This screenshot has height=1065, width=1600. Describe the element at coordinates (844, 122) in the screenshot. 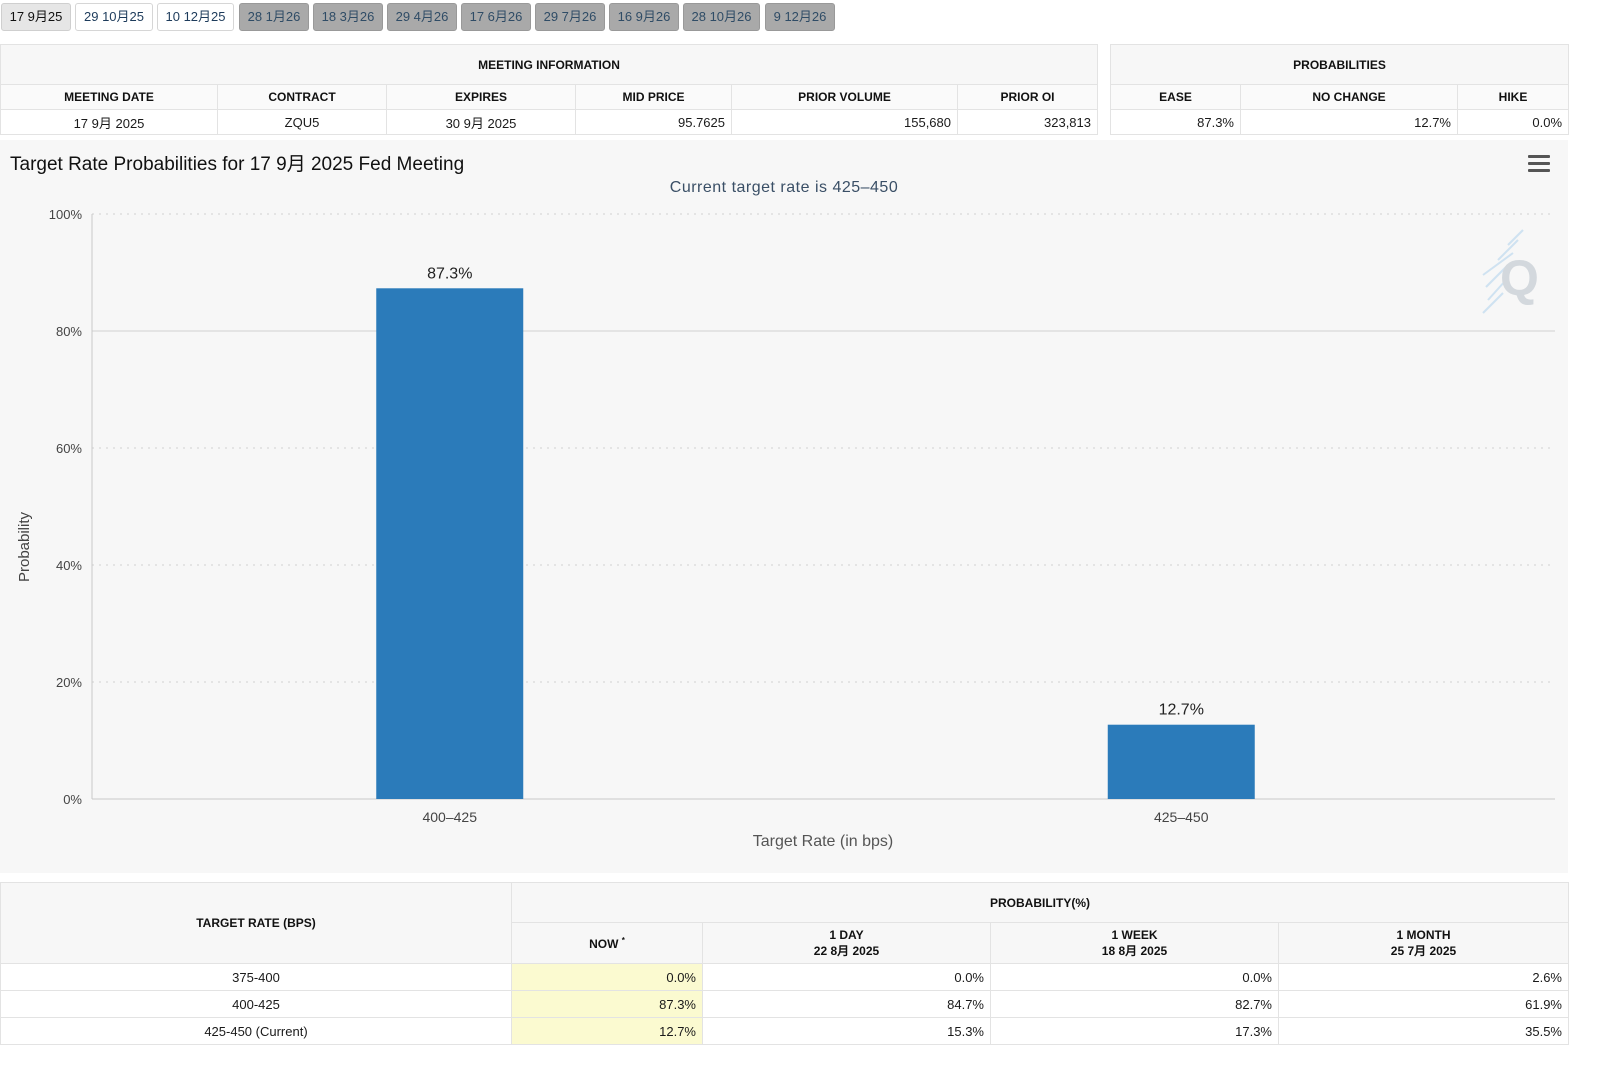

I see `prior-volume-value: 155,680` at that location.